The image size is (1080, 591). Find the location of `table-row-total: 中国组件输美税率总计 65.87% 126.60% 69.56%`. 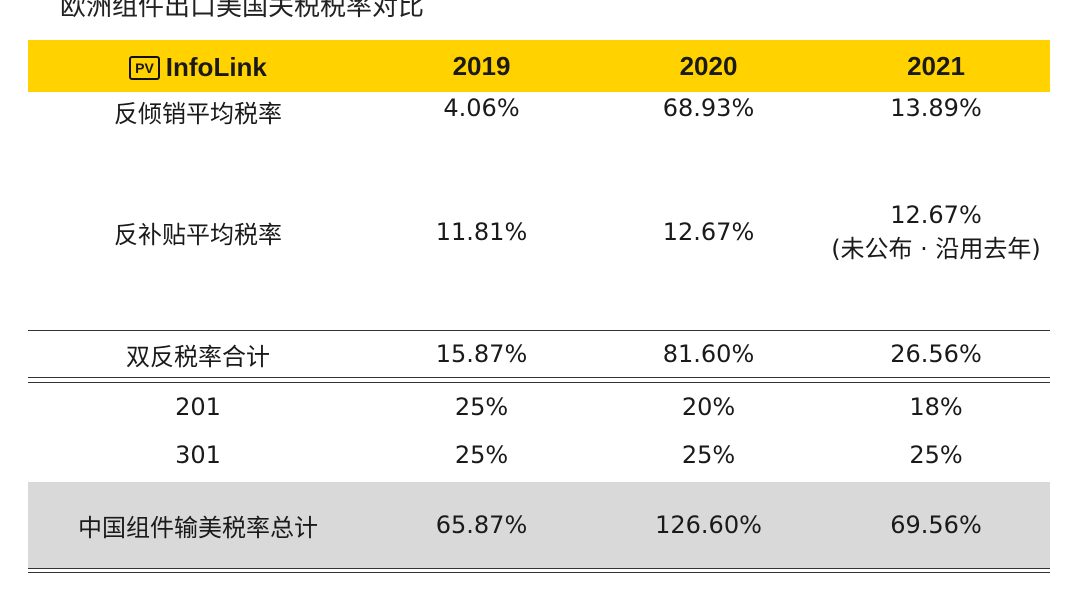

table-row-total: 中国组件输美税率总计 65.87% 126.60% 69.56% is located at coordinates (539, 525).